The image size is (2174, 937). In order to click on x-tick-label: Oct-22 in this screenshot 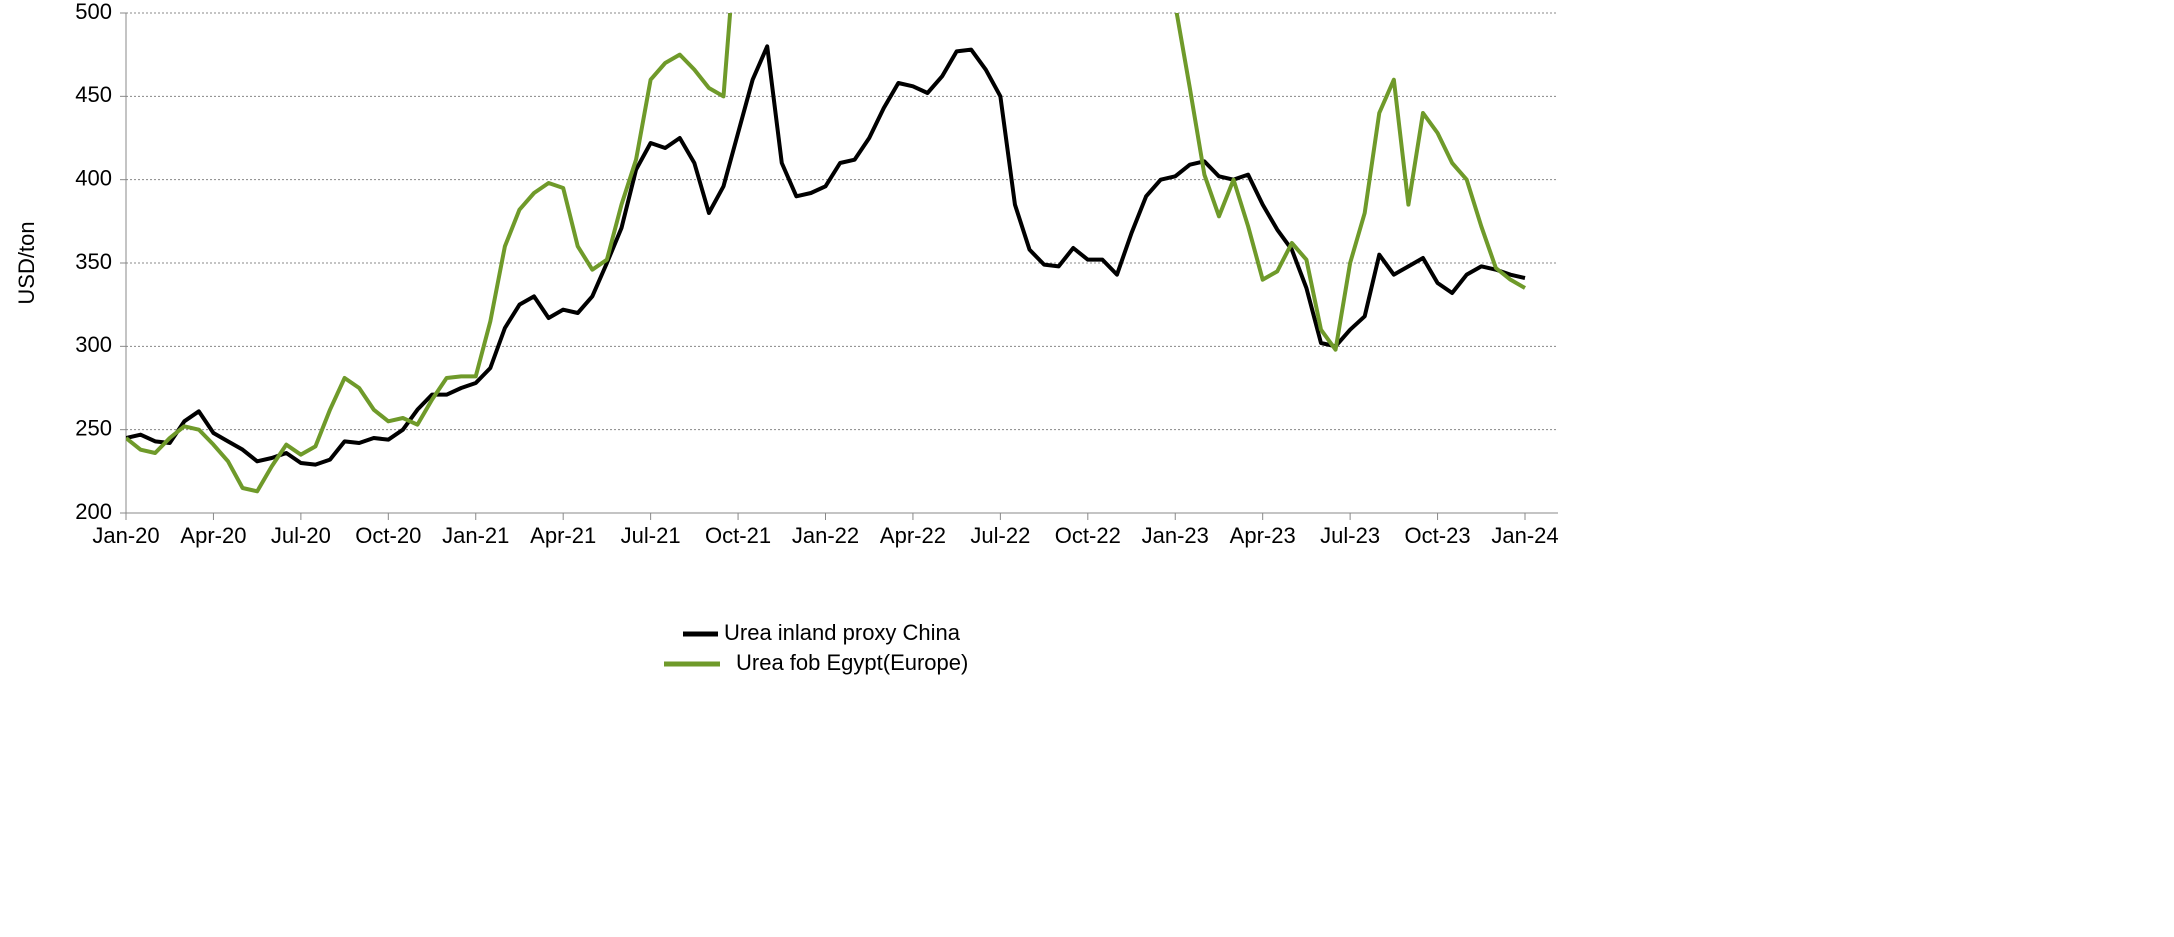, I will do `click(1088, 535)`.